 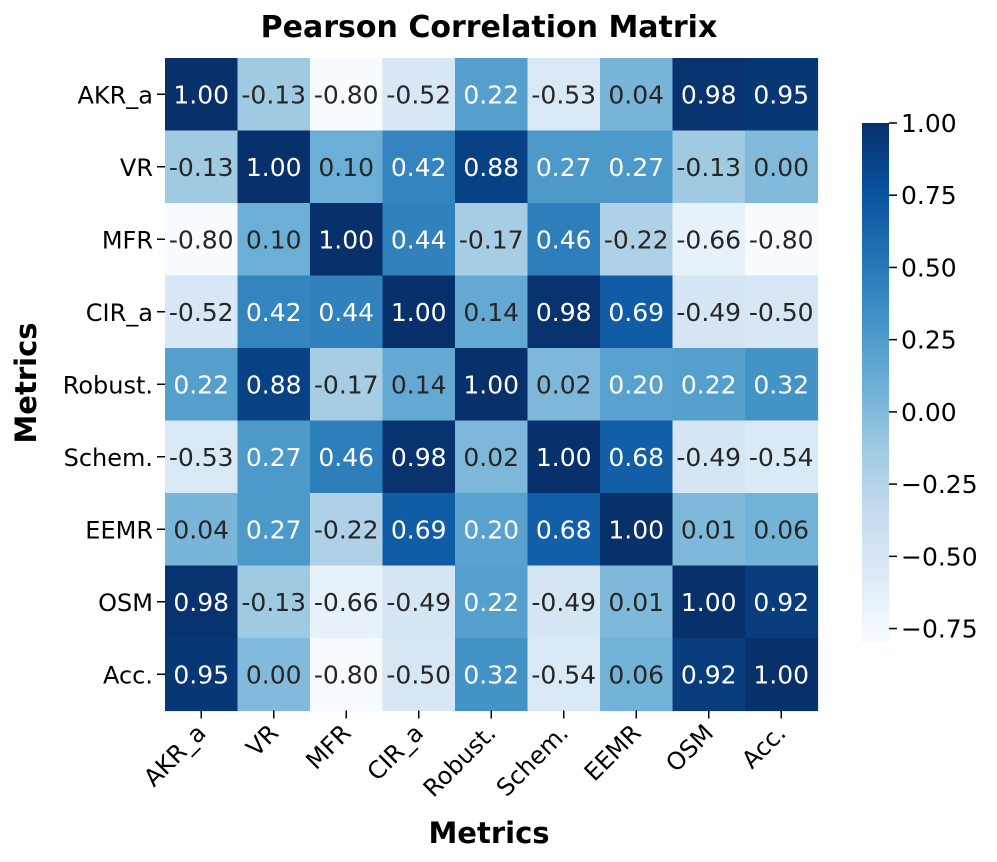 I want to click on x-tick-label: CIR_a, so click(x=395, y=752).